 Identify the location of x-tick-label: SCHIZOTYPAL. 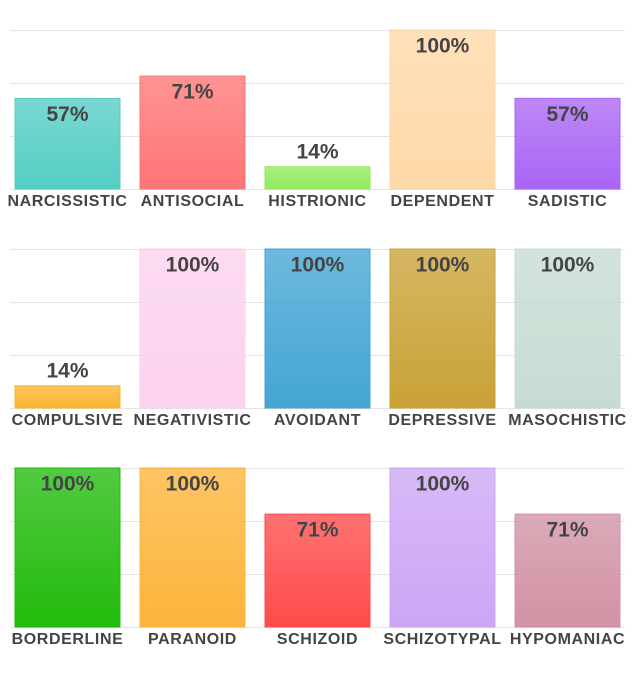
(442, 639).